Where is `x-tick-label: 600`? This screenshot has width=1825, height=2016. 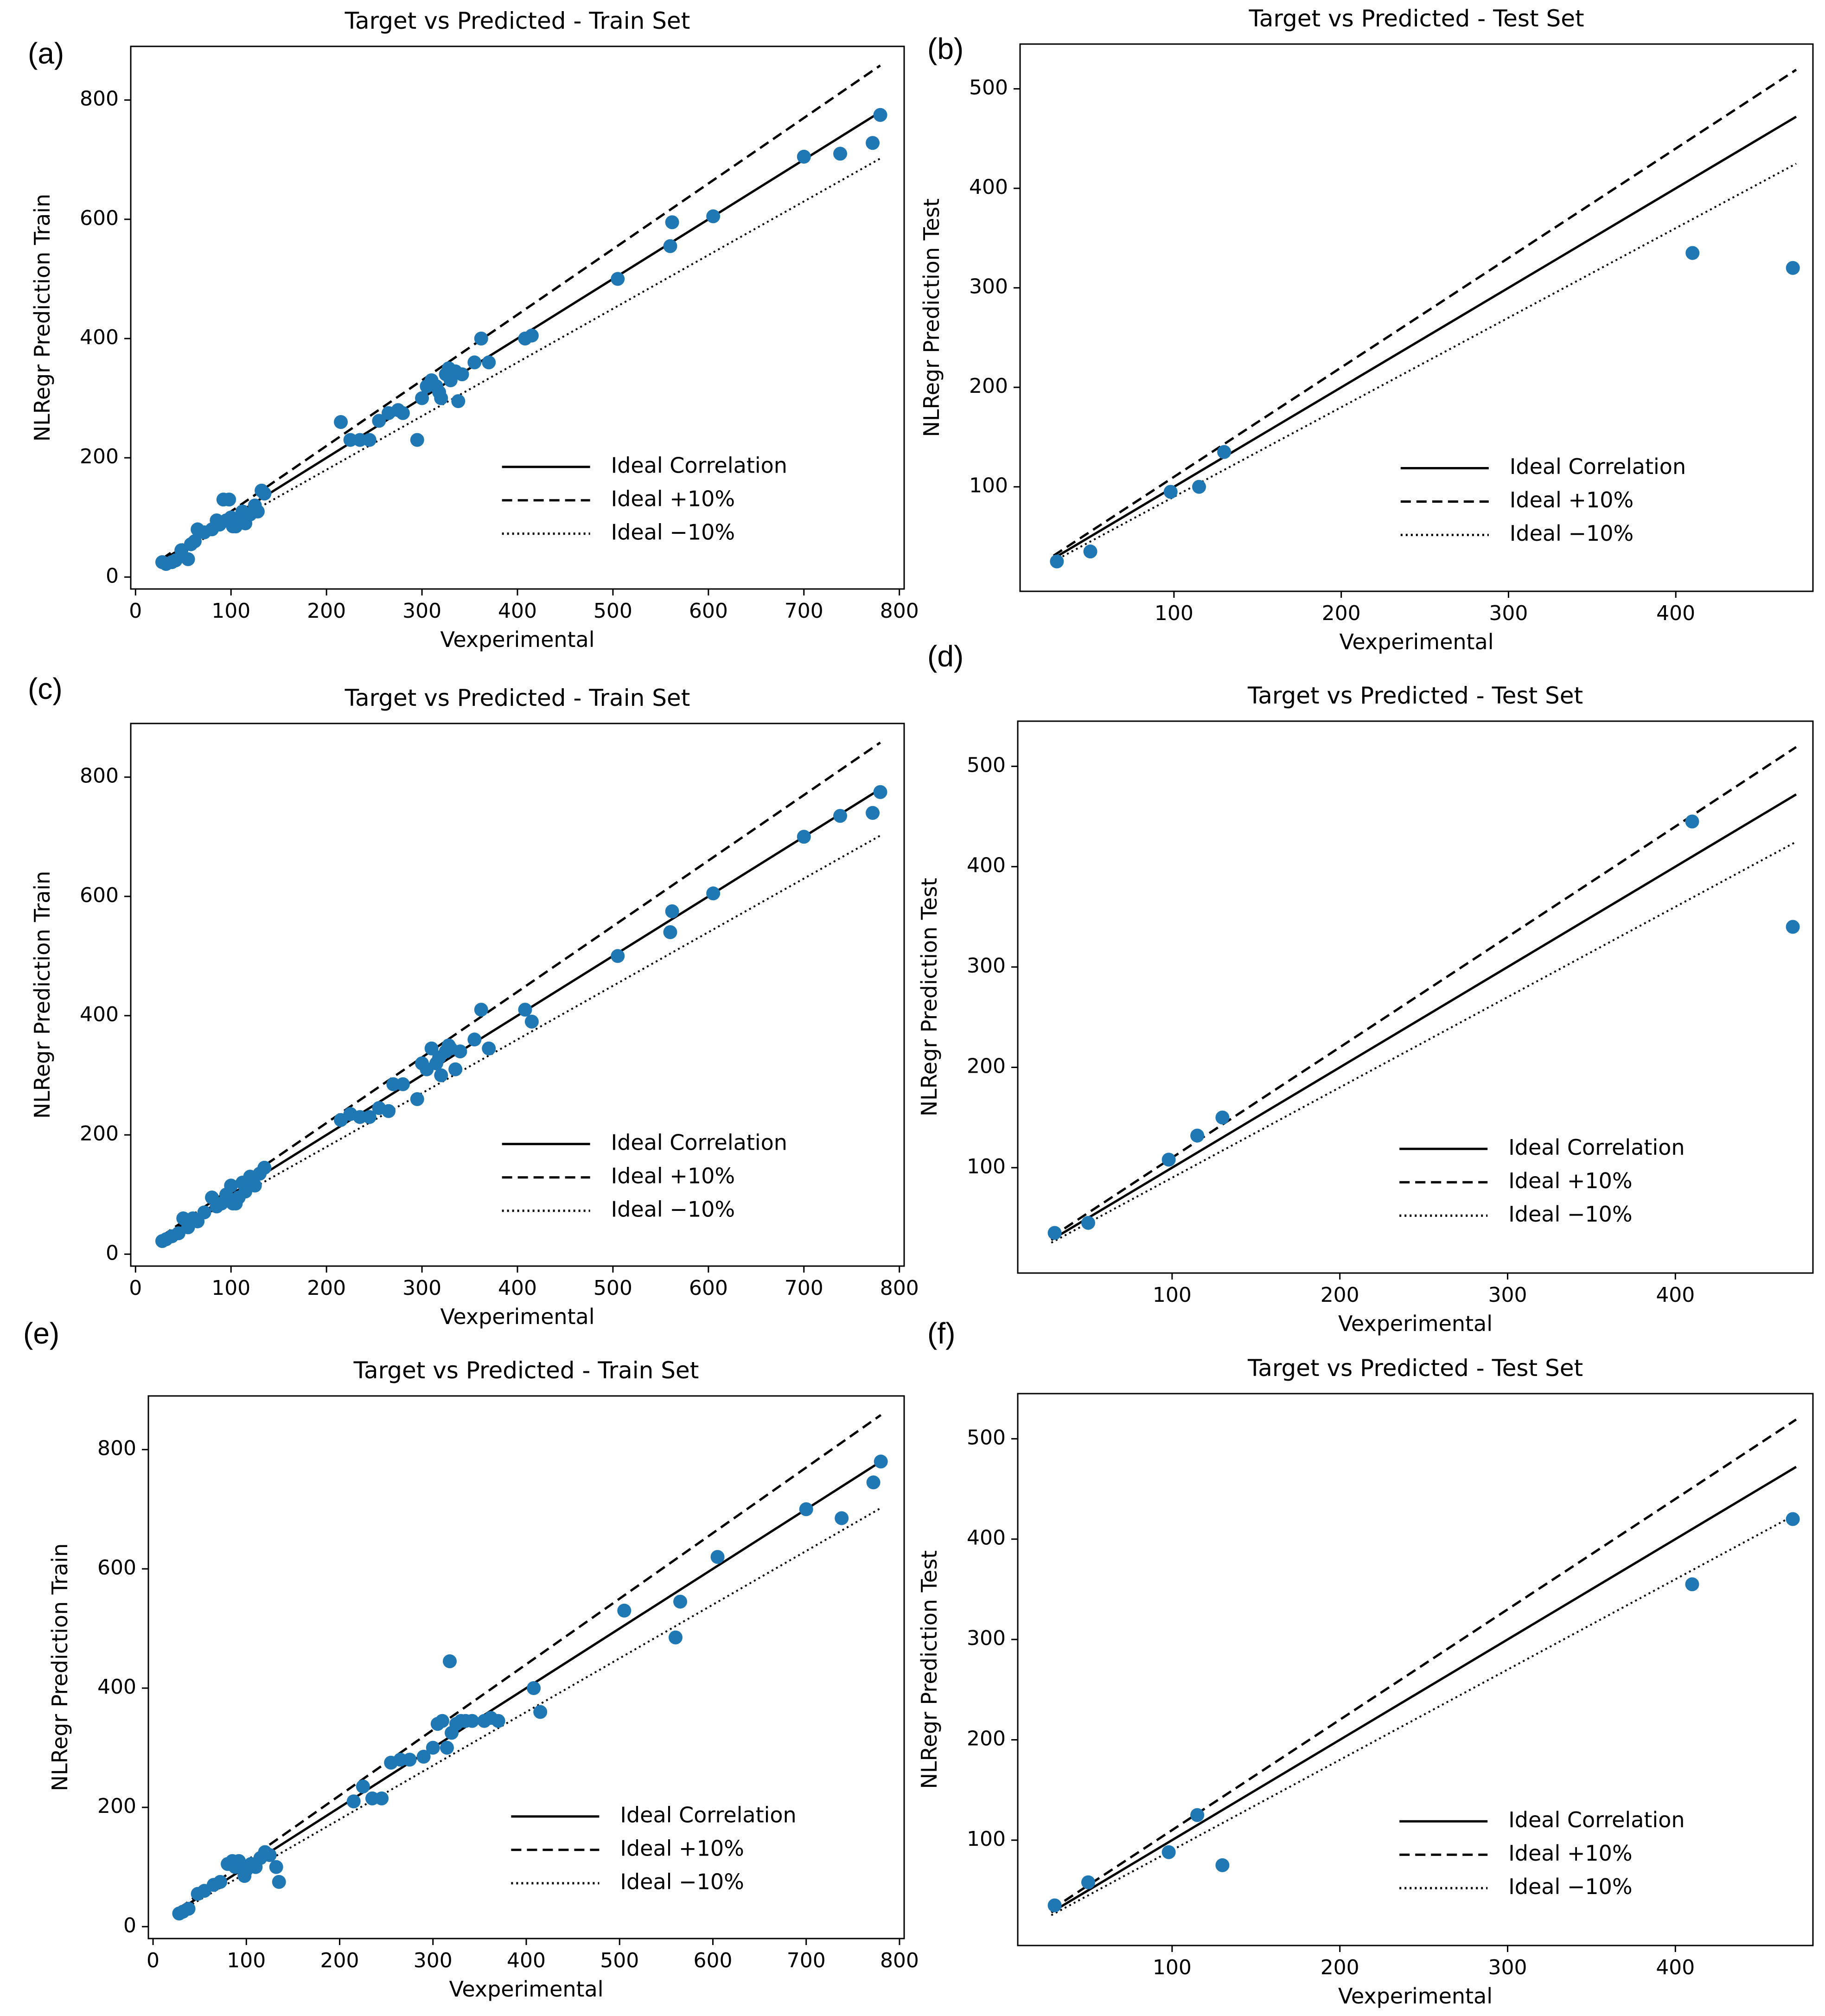
x-tick-label: 600 is located at coordinates (709, 611).